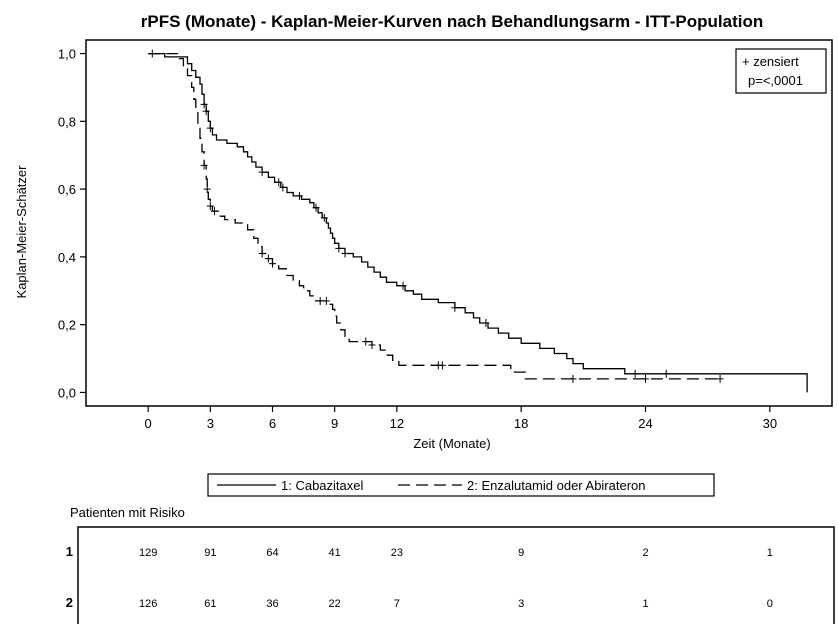 The width and height of the screenshot is (838, 624). What do you see at coordinates (210, 604) in the screenshot?
I see `risk-cell: 61` at bounding box center [210, 604].